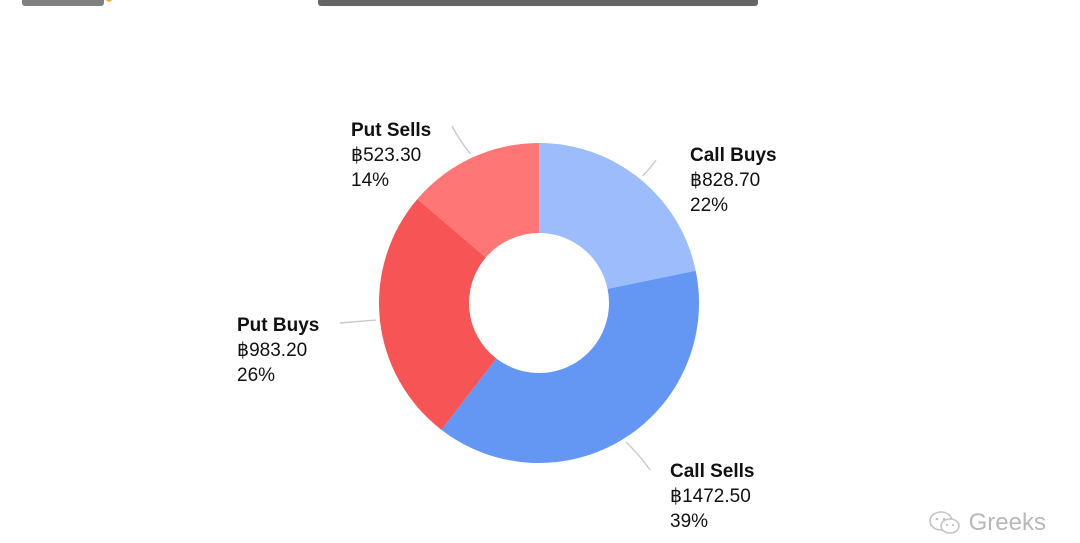 This screenshot has height=543, width=1080. I want to click on label-put-sells: Put Sells ฿523.30 14%, so click(391, 155).